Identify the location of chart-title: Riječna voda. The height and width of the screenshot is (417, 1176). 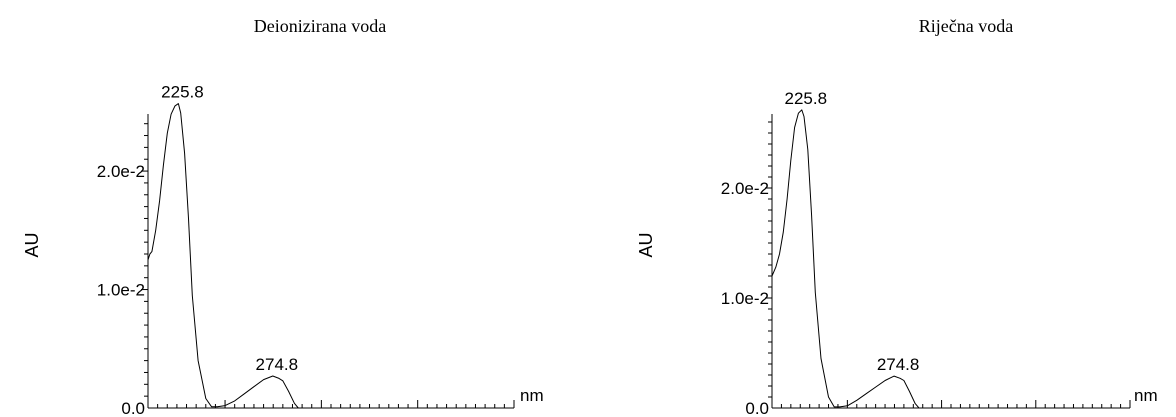
(966, 26).